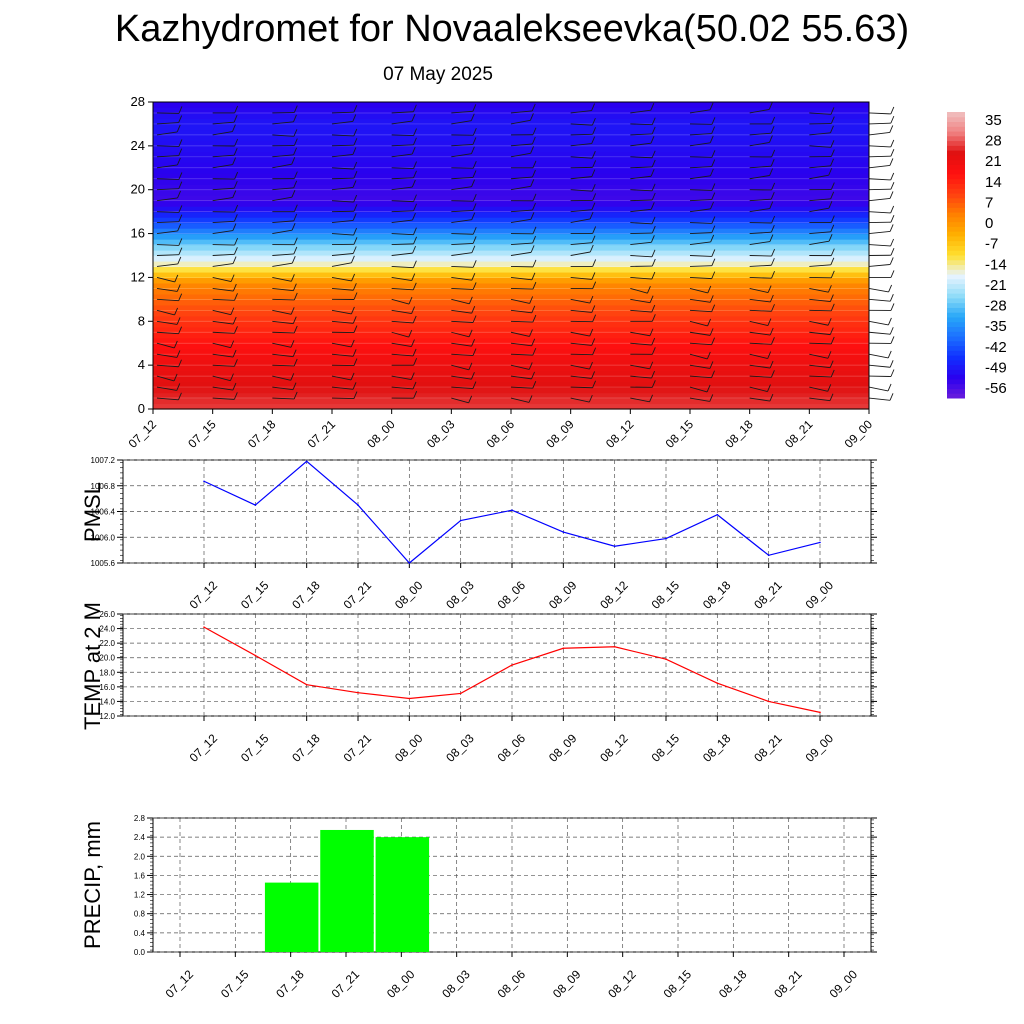  Describe the element at coordinates (799, 434) in the screenshot. I see `x-tick-label: 08_21` at that location.